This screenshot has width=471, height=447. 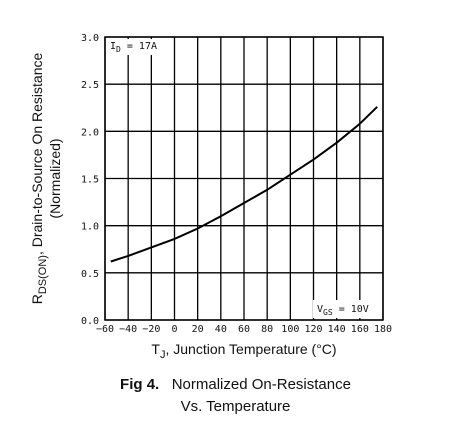 I want to click on id-sub: D, so click(x=118, y=49).